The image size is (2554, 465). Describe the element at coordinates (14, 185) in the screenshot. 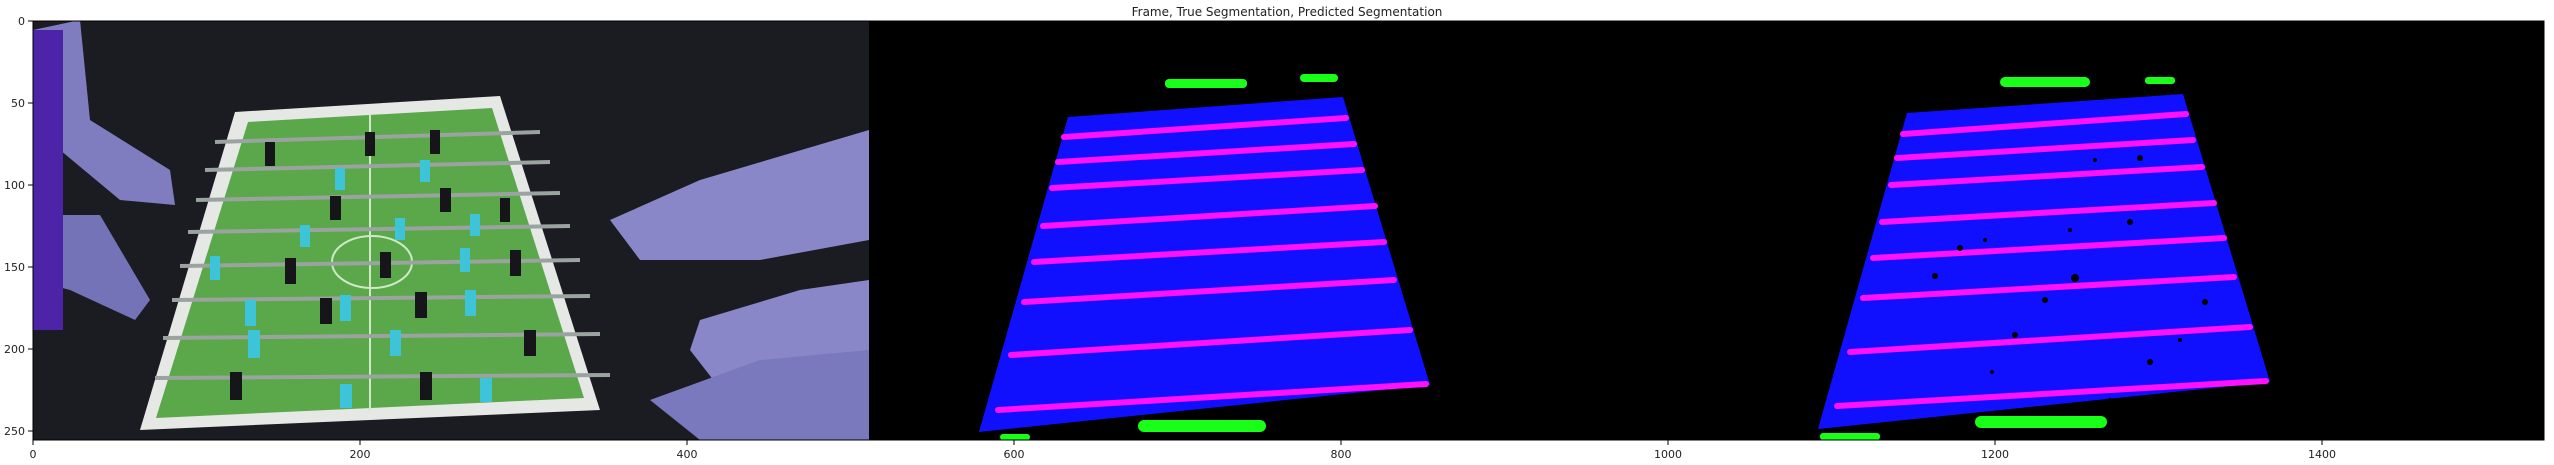

I see `y-tick-label: 100` at that location.